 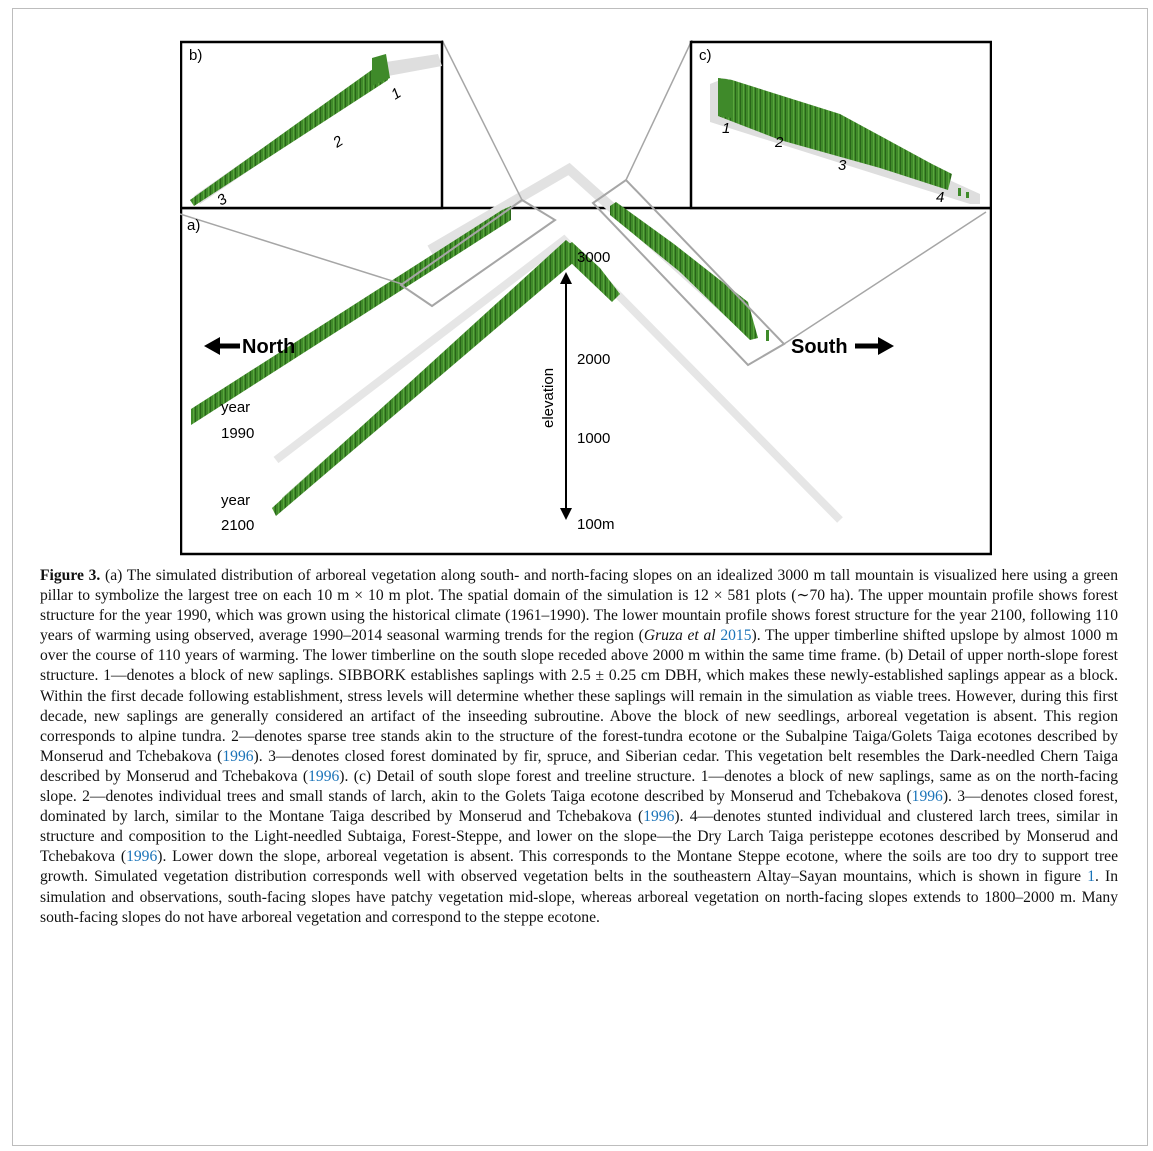 I want to click on connector-c-right, so click(x=885, y=278).